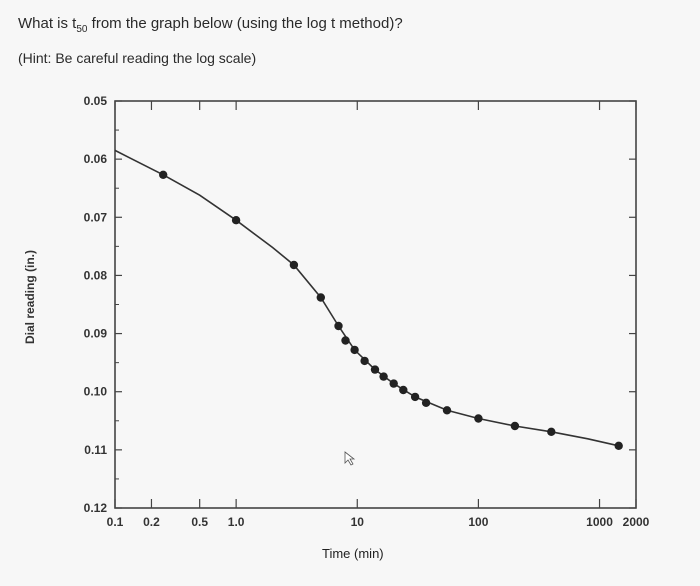 This screenshot has height=586, width=700. Describe the element at coordinates (350, 458) in the screenshot. I see `mouse-cursor-icon` at that location.